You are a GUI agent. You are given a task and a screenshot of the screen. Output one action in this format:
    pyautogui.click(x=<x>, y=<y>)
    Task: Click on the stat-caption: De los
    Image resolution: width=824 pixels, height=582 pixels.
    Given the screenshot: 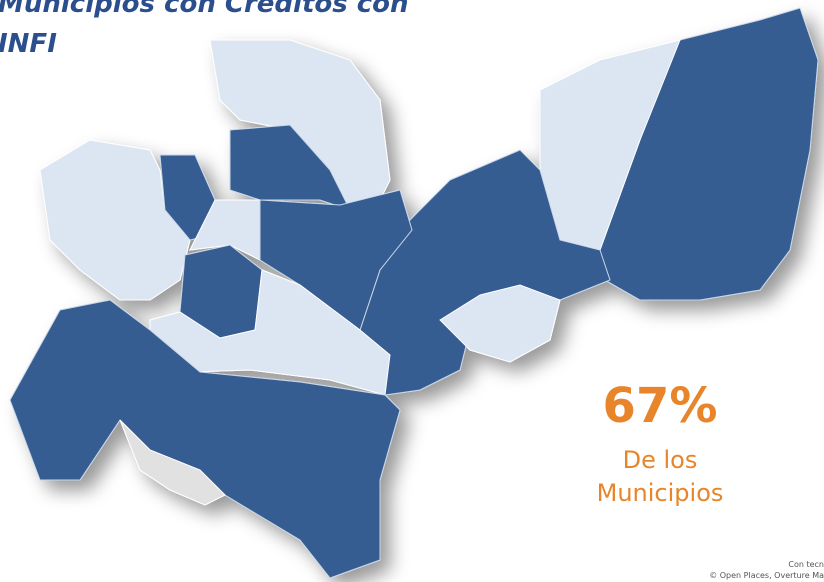 What is the action you would take?
    pyautogui.click(x=660, y=460)
    